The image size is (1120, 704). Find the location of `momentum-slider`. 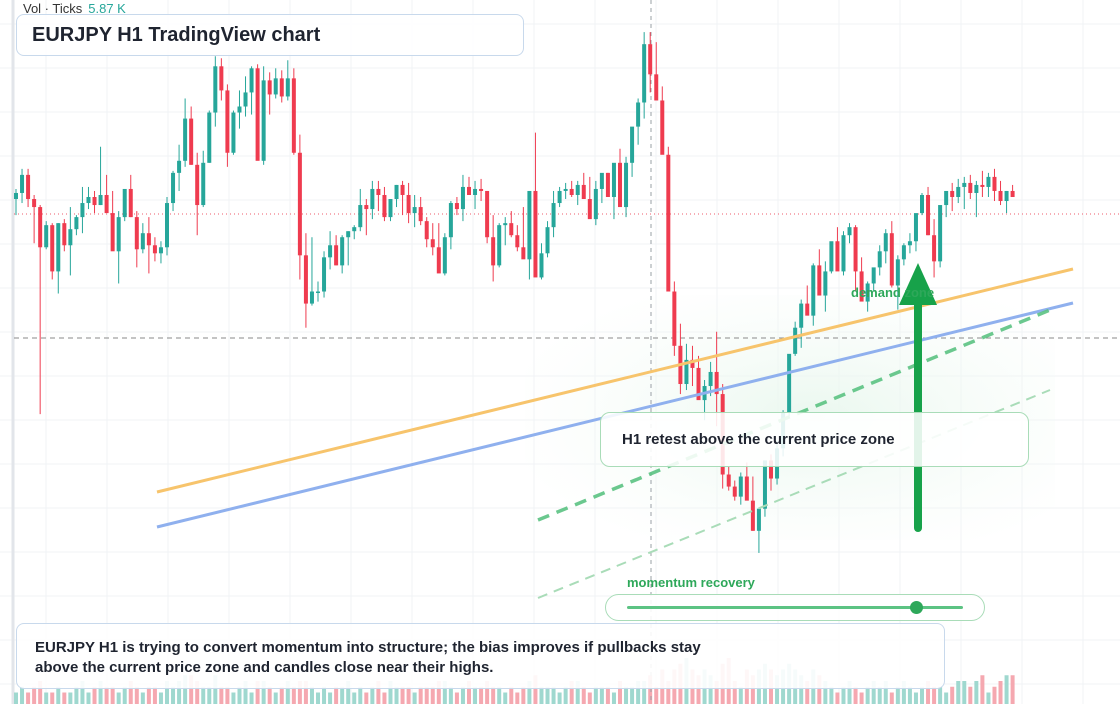

momentum-slider is located at coordinates (795, 607).